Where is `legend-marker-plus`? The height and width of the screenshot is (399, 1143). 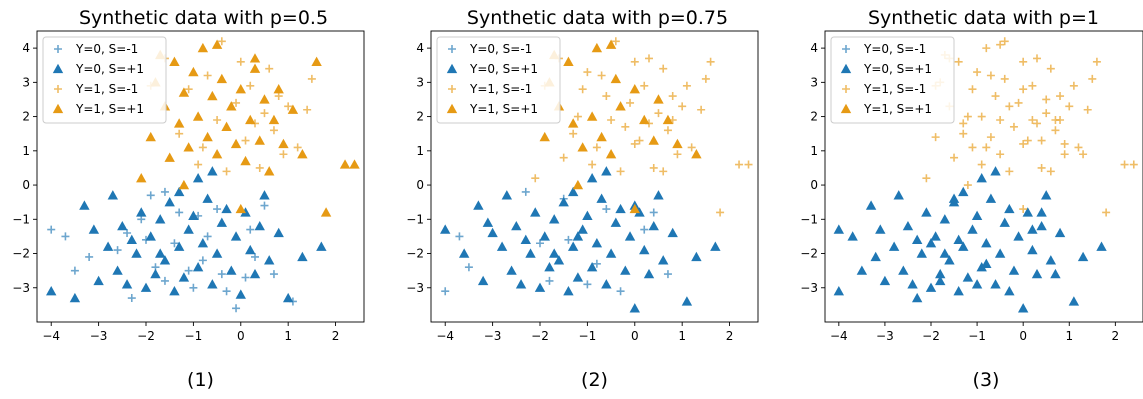 legend-marker-plus is located at coordinates (452, 49).